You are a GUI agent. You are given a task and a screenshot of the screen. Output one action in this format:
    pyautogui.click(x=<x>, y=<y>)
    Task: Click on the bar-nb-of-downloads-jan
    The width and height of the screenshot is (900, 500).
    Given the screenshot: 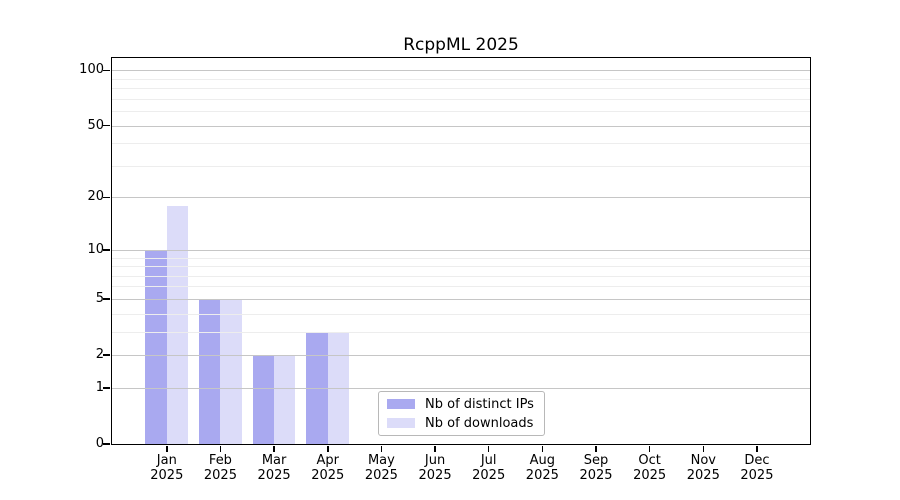 What is the action you would take?
    pyautogui.click(x=177, y=324)
    